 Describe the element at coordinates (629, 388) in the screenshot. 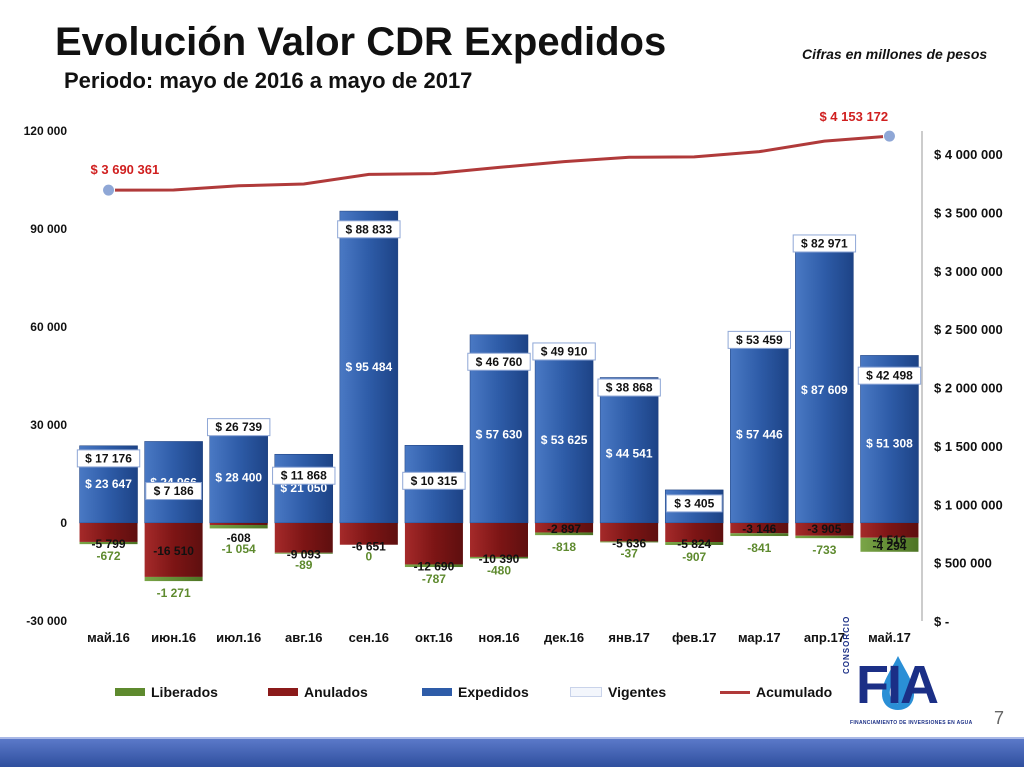

I see `vigentes-label: $ 38 868` at that location.